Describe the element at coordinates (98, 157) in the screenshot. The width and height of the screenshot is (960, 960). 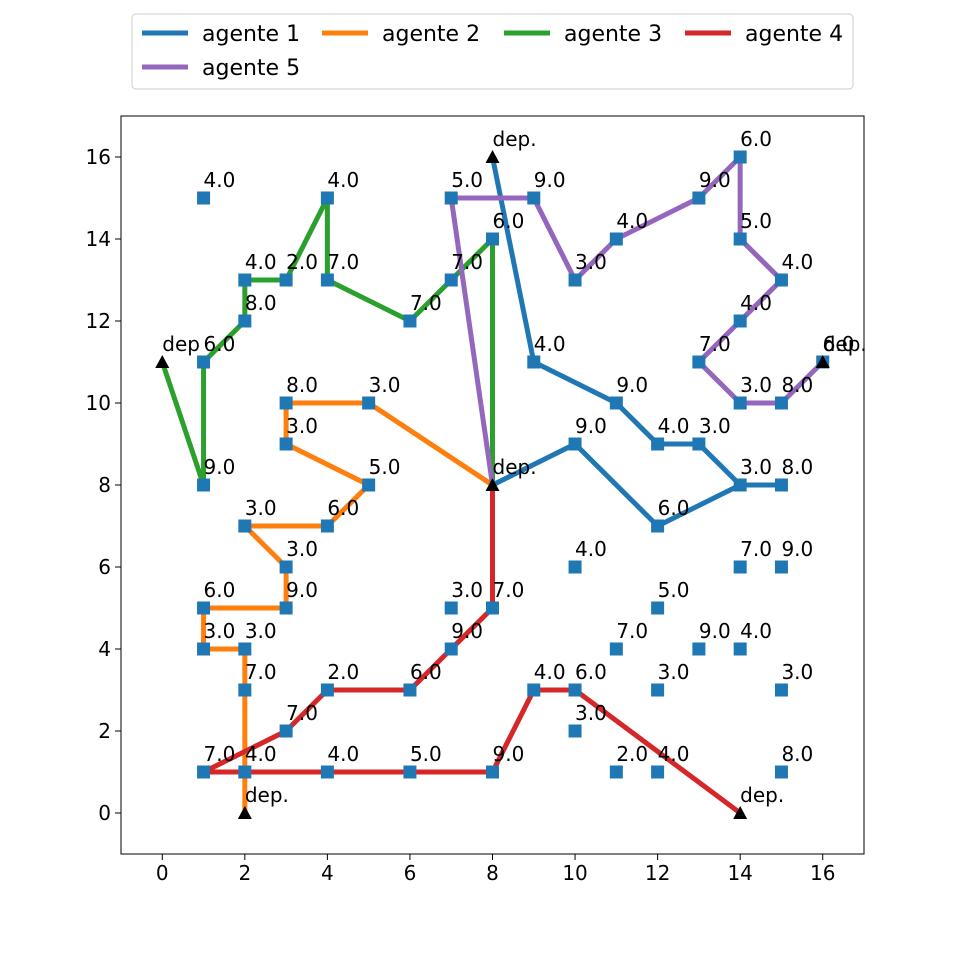
I see `y-tick-label: 16` at that location.